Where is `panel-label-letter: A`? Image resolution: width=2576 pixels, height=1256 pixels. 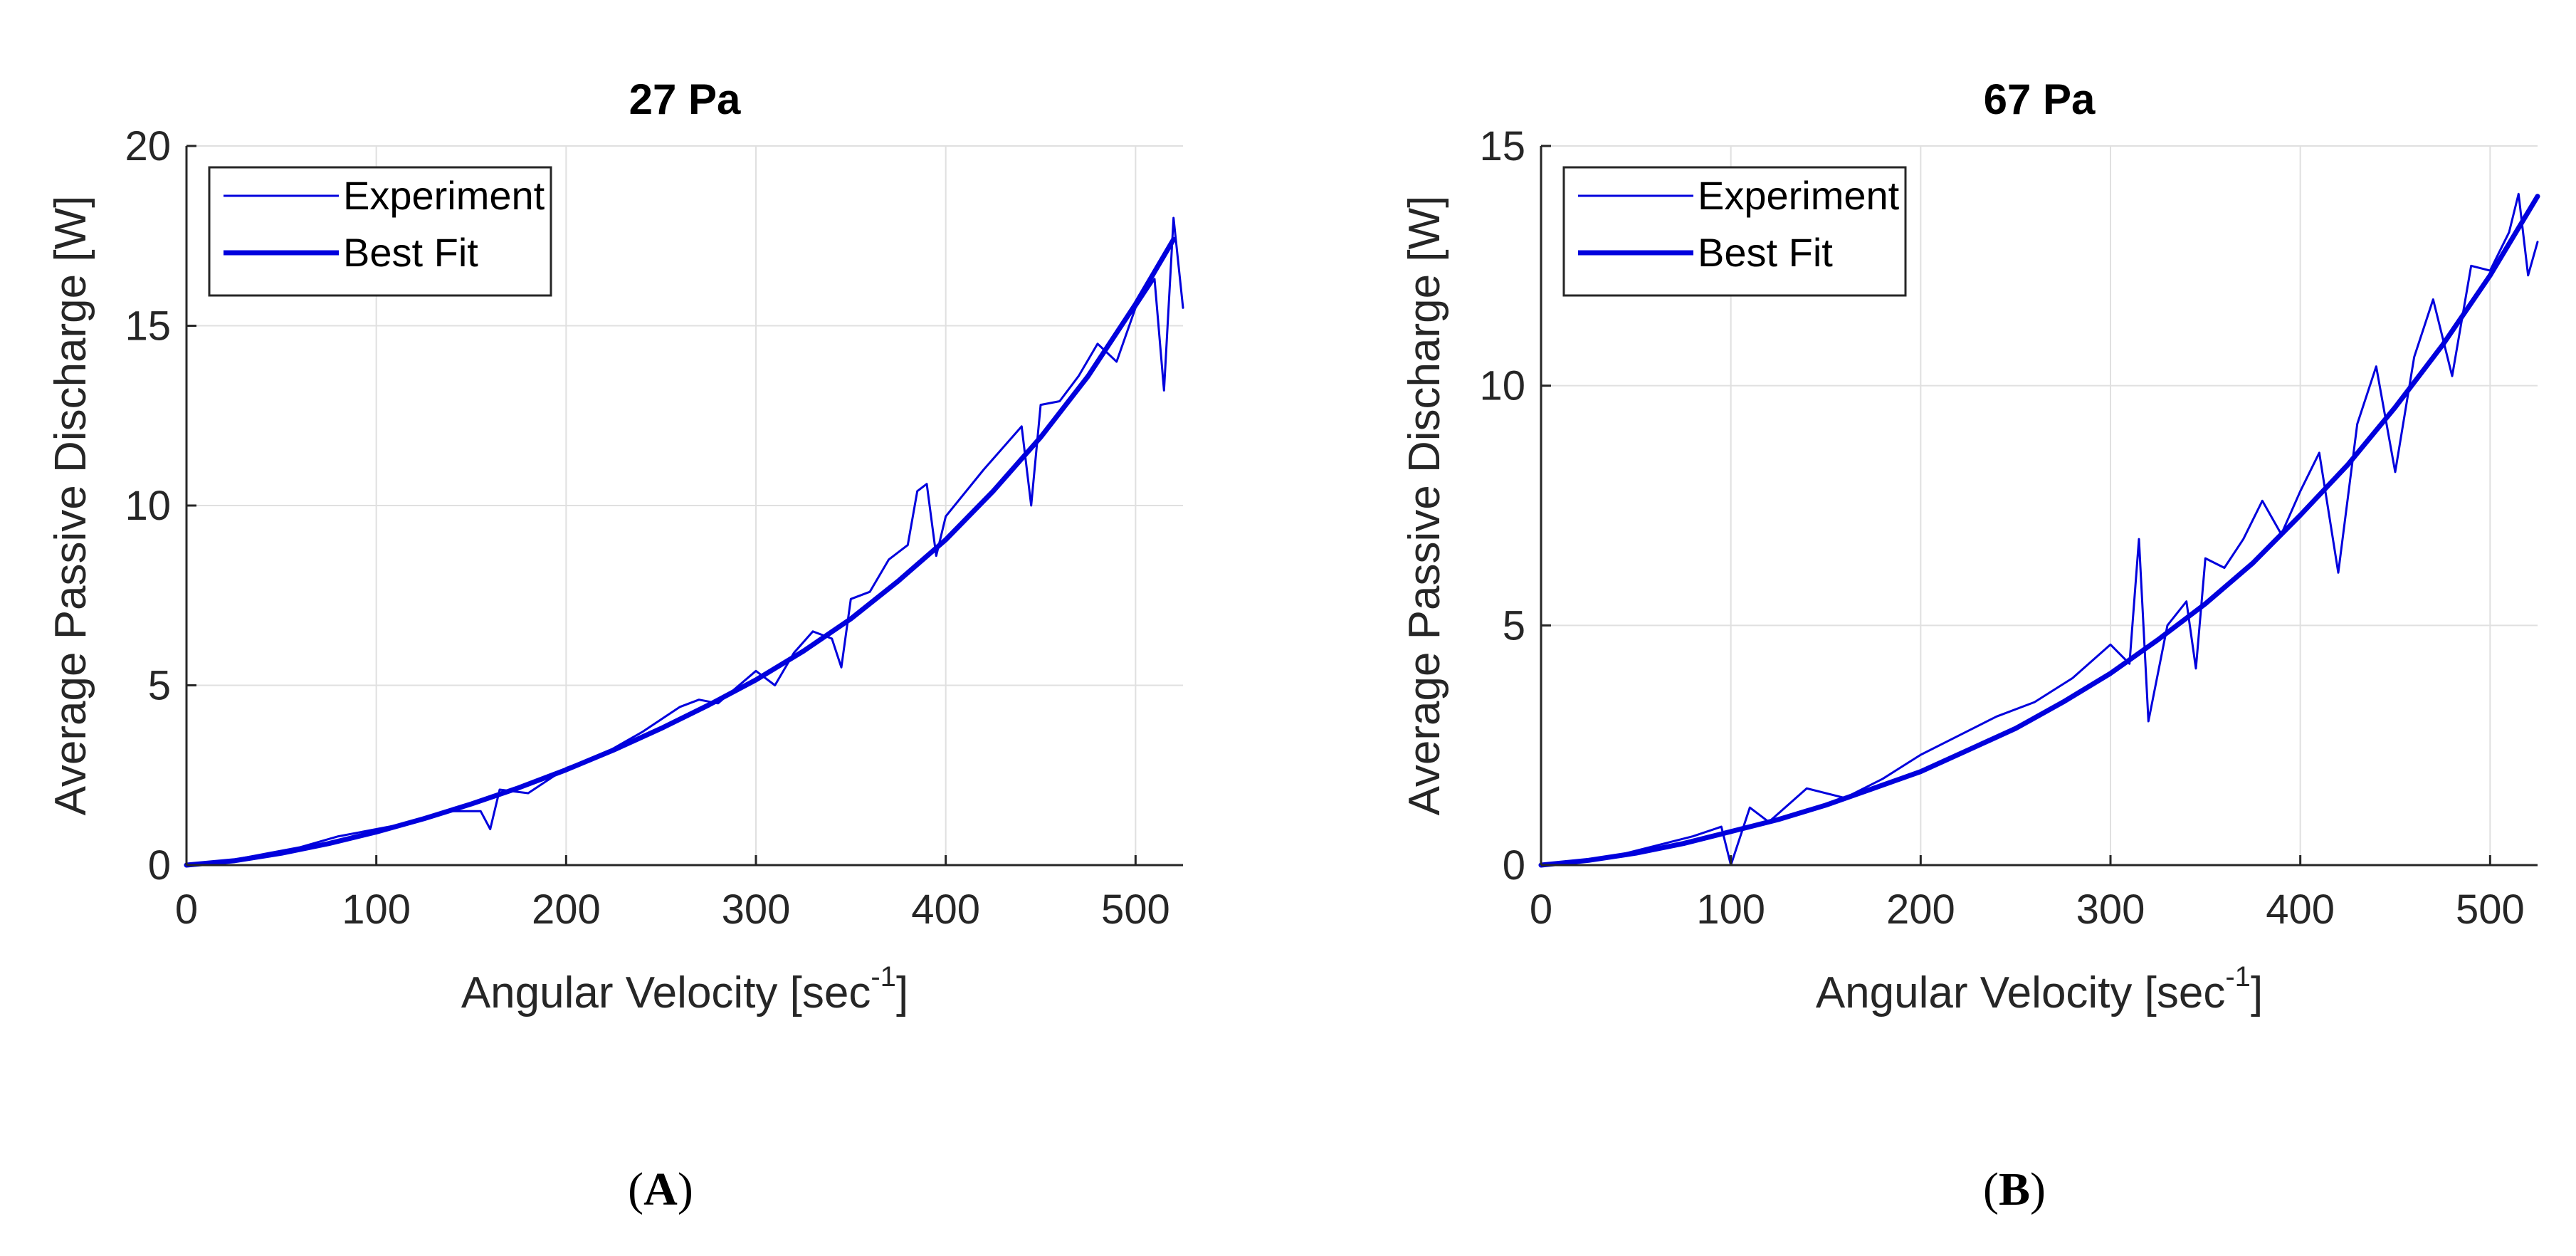
panel-label-letter: A is located at coordinates (660, 1189).